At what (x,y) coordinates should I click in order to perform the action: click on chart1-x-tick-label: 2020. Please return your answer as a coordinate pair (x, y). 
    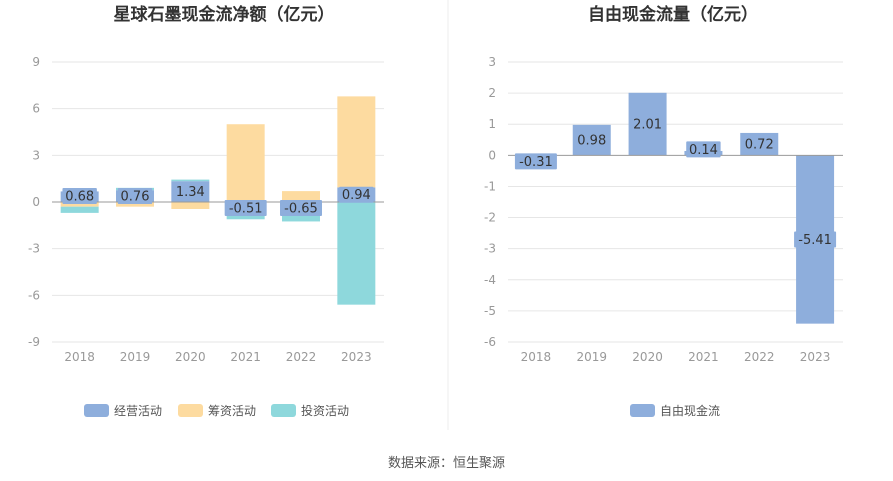
    Looking at the image, I should click on (190, 357).